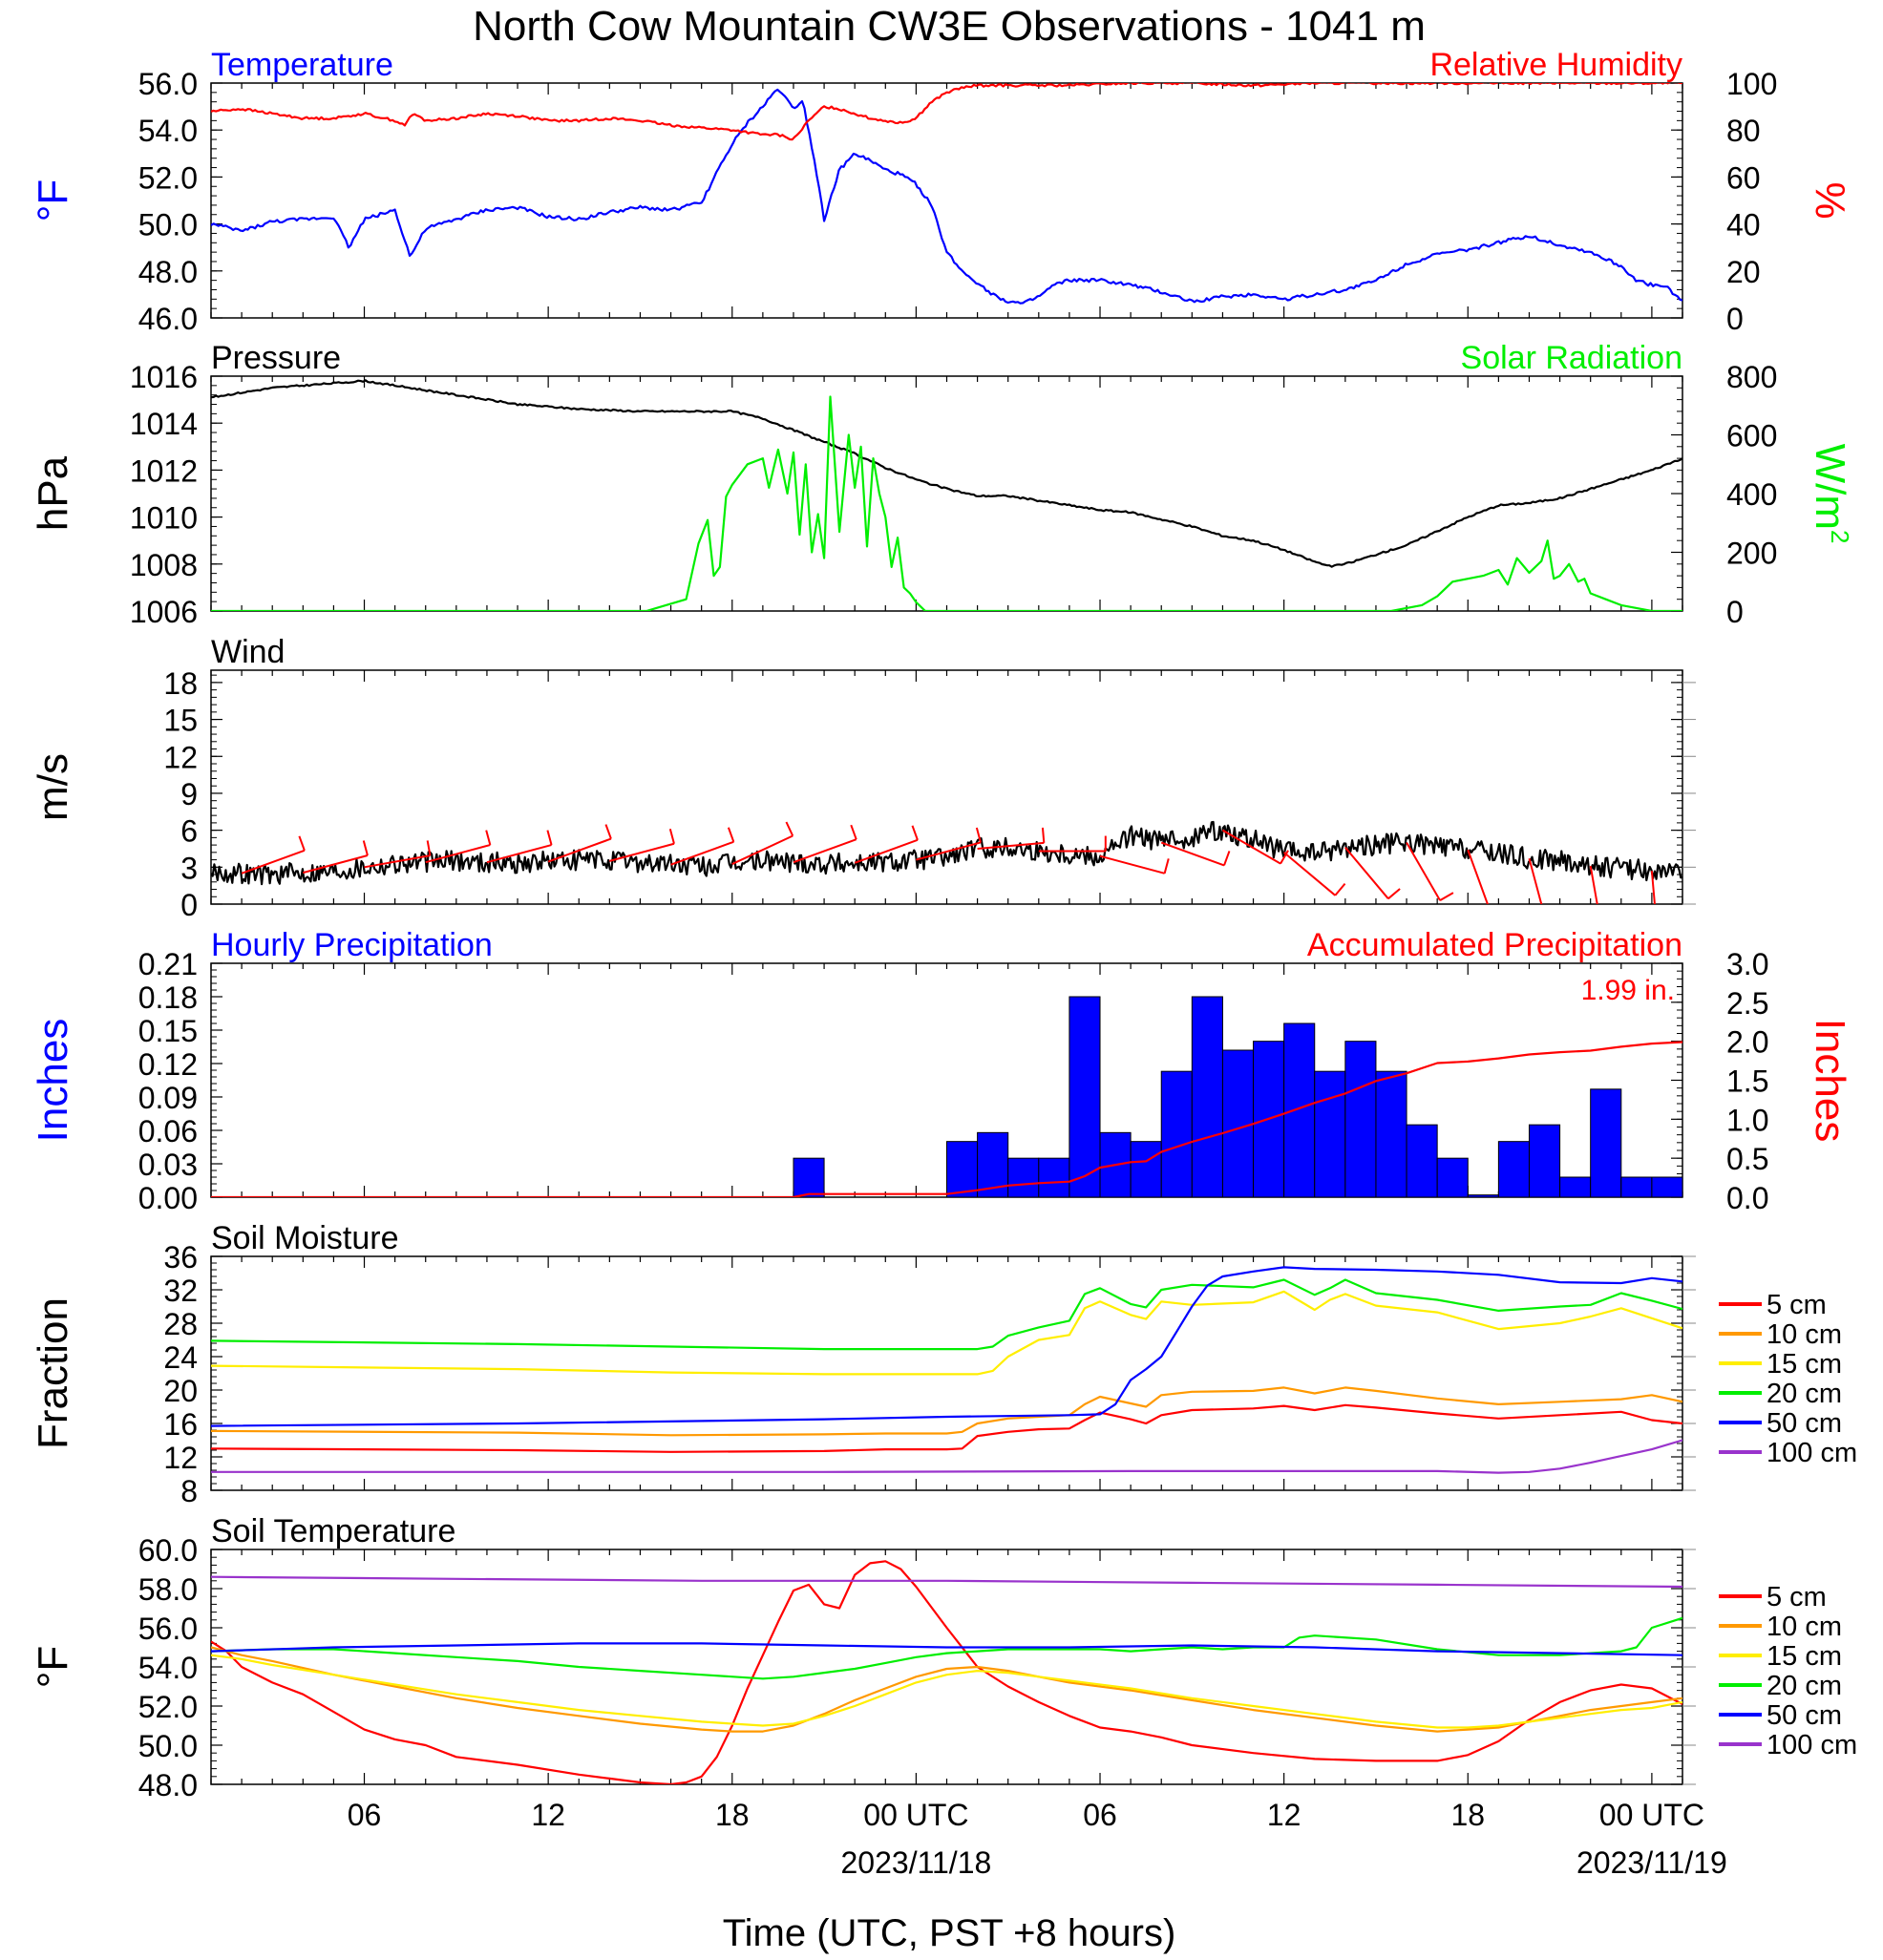 The height and width of the screenshot is (1960, 1883). I want to click on y-tick-label-left: 46.0, so click(168, 319).